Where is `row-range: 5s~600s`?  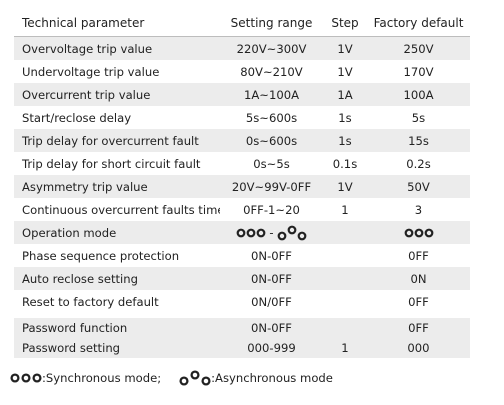 row-range: 5s~600s is located at coordinates (271, 117).